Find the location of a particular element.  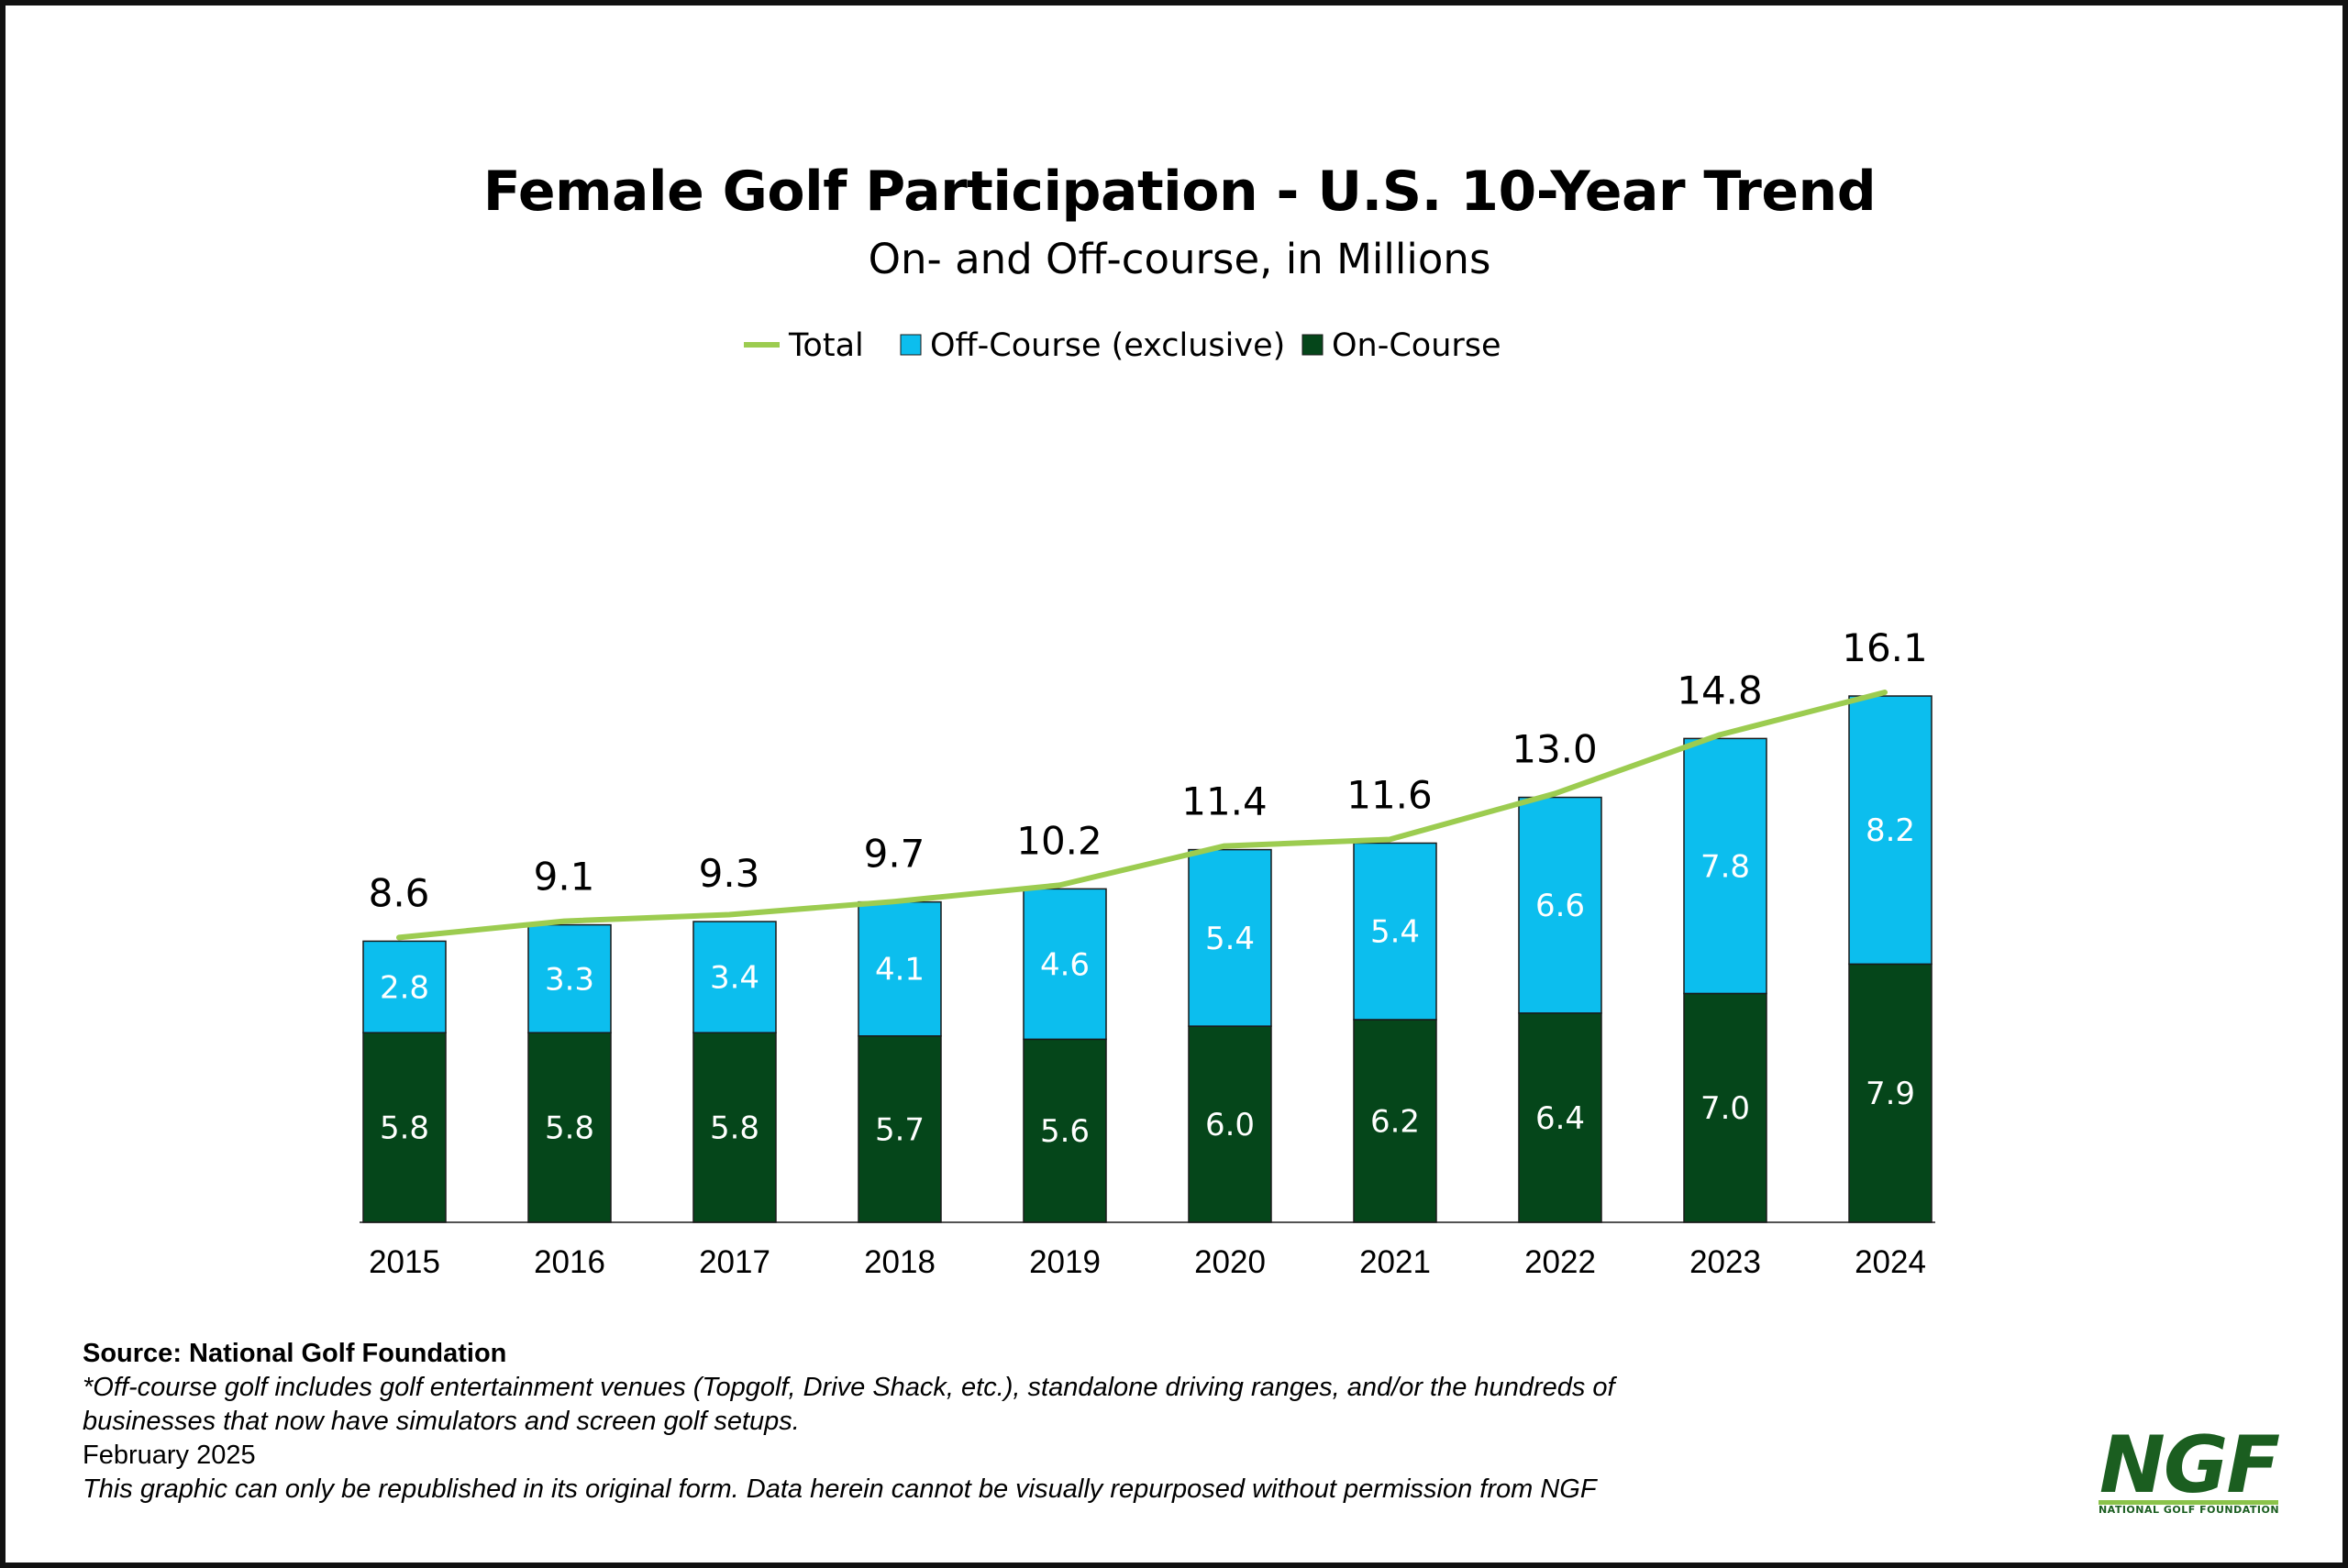

source-text: Source: National Golf Foundation is located at coordinates (295, 1353).